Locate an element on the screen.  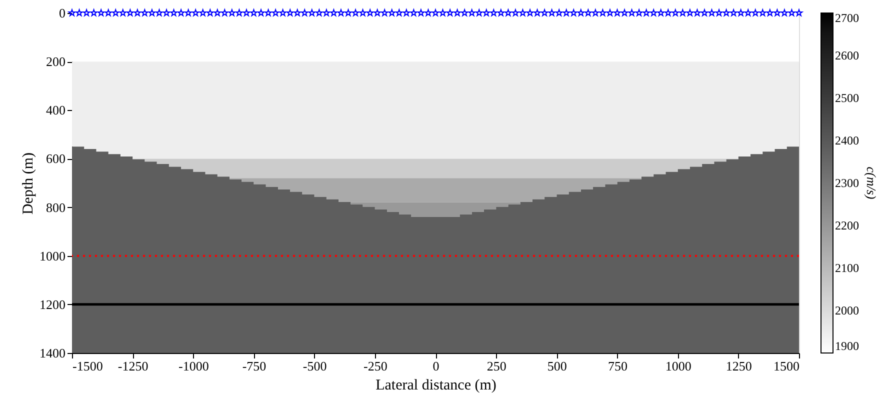
y-tick-label: 1200 is located at coordinates (53, 304).